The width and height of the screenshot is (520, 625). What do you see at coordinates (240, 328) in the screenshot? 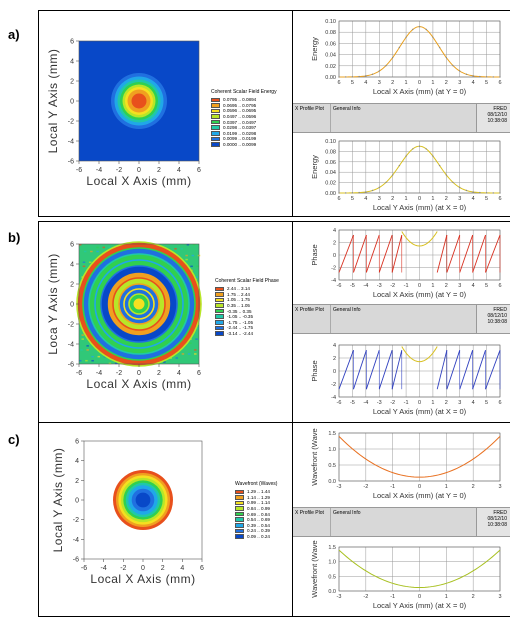
I see `legend-range: -2.44 .. -1.75` at bounding box center [240, 328].